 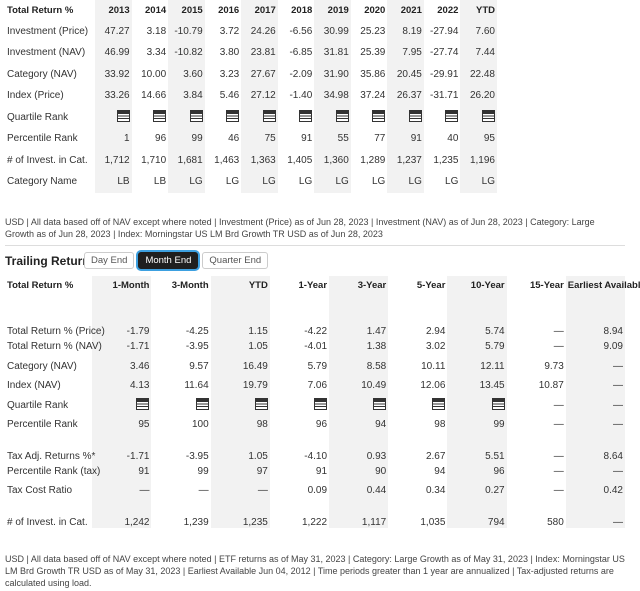 What do you see at coordinates (122, 514) in the screenshot?
I see `cell: 1,242` at bounding box center [122, 514].